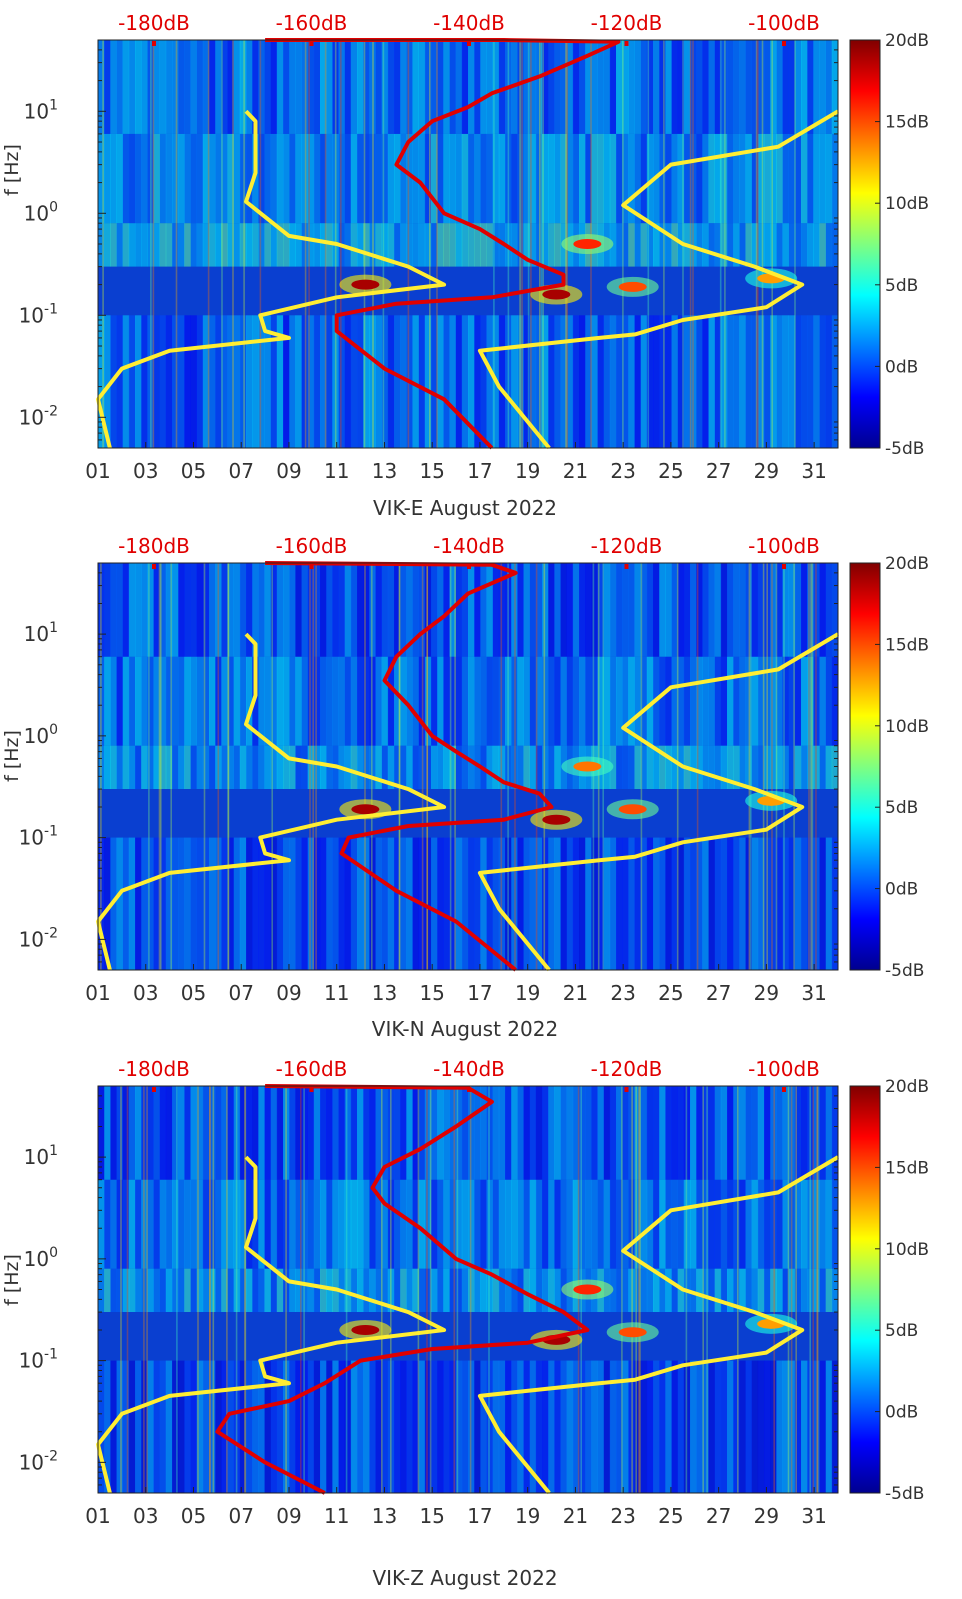 This screenshot has width=962, height=1599. What do you see at coordinates (784, 546) in the screenshot?
I see `top-tick-label: -100dB` at bounding box center [784, 546].